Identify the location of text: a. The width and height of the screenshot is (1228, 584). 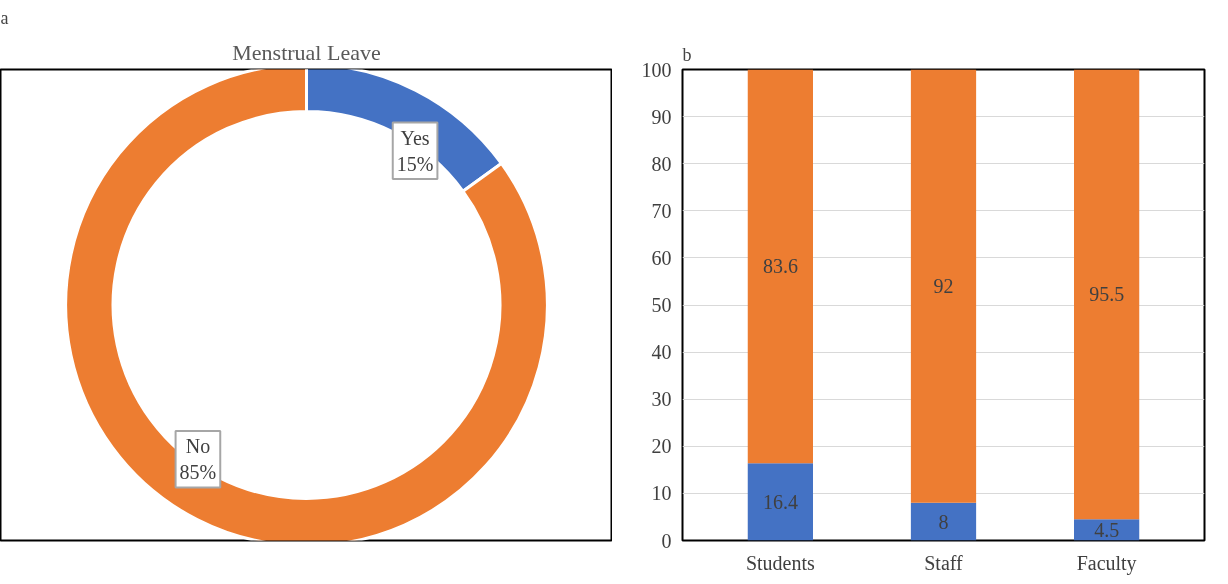
(4, 17).